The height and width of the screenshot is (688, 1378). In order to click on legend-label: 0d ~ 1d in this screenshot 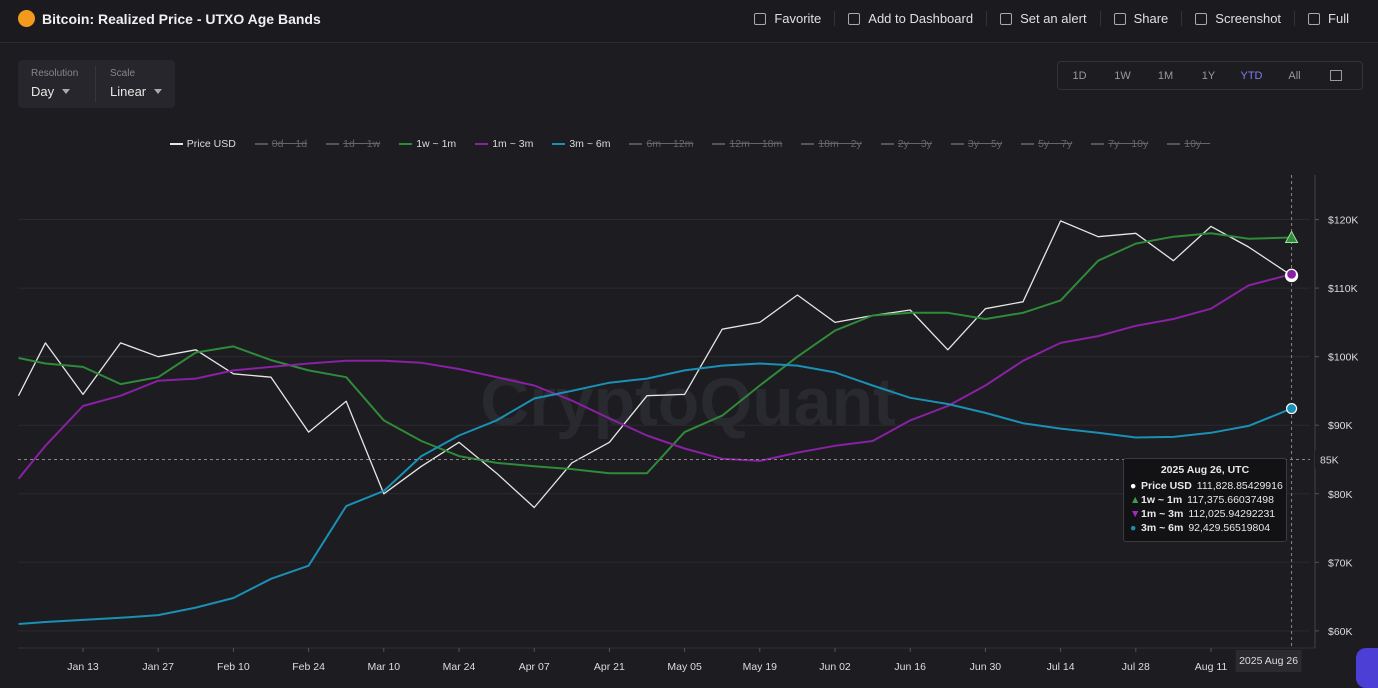, I will do `click(289, 144)`.